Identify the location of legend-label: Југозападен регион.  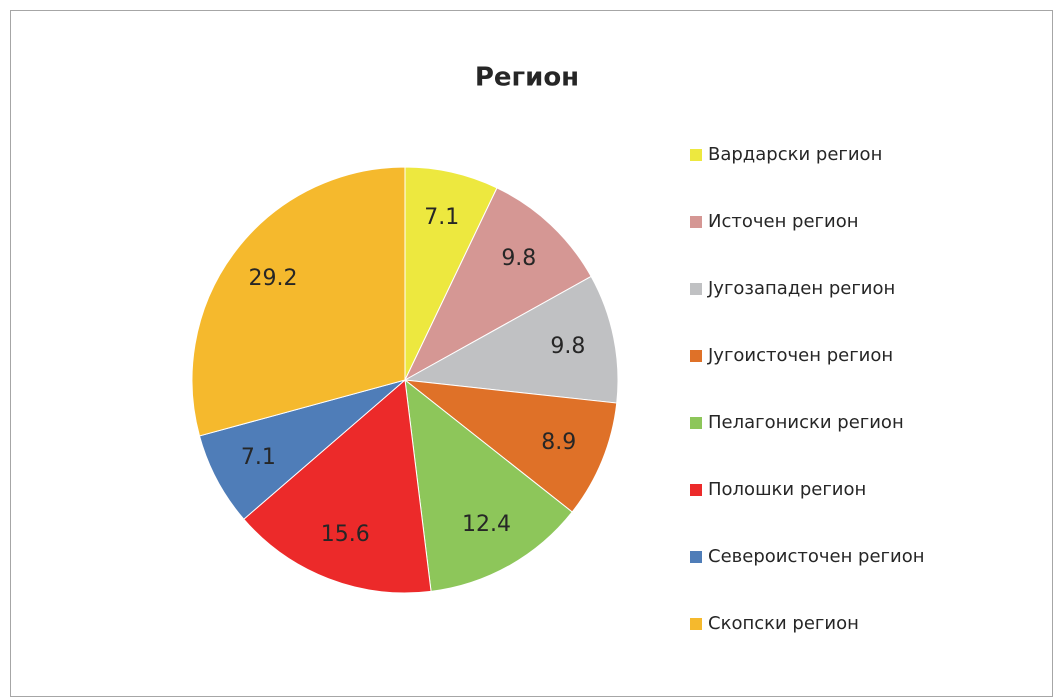
(801, 288).